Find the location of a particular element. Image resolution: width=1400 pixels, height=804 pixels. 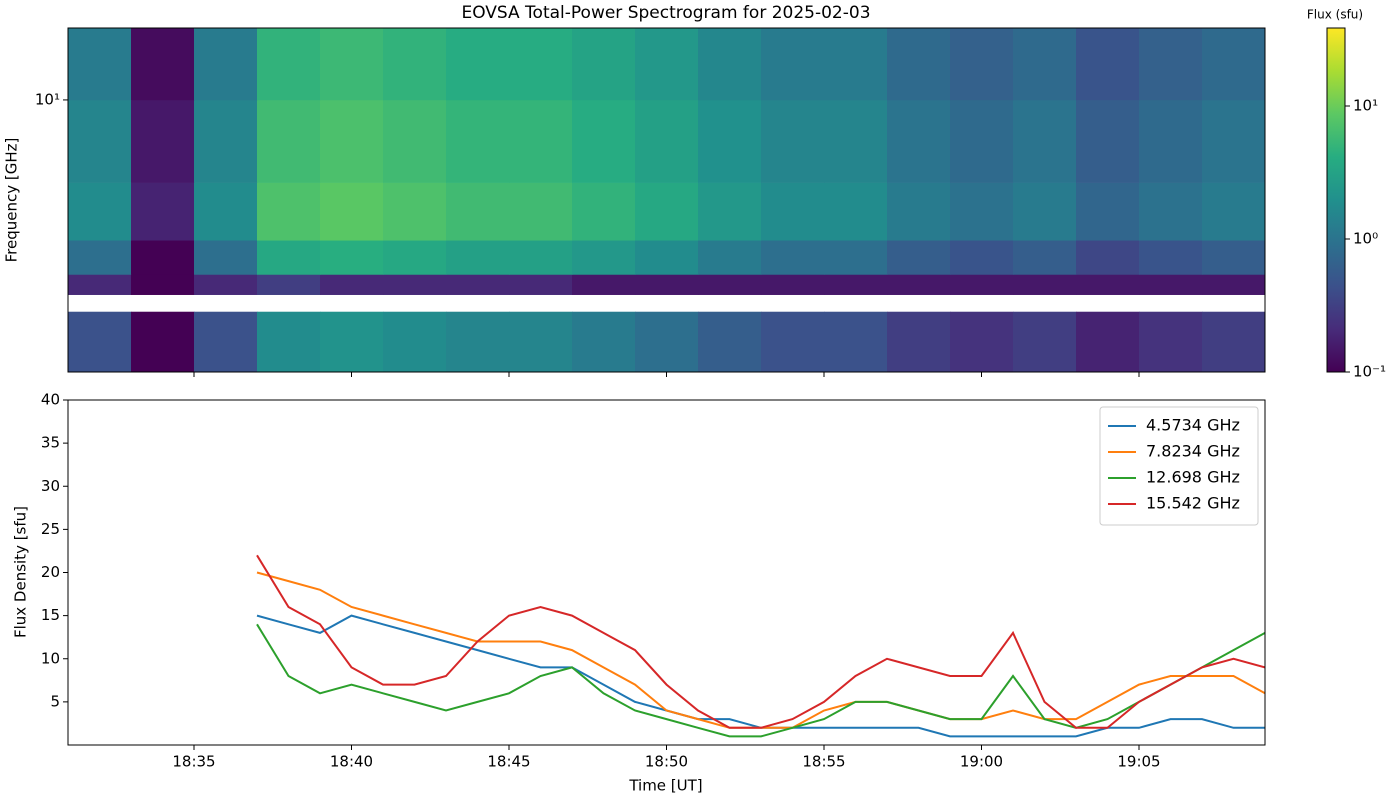

legend-label: 4.5734 GHz is located at coordinates (1193, 425).